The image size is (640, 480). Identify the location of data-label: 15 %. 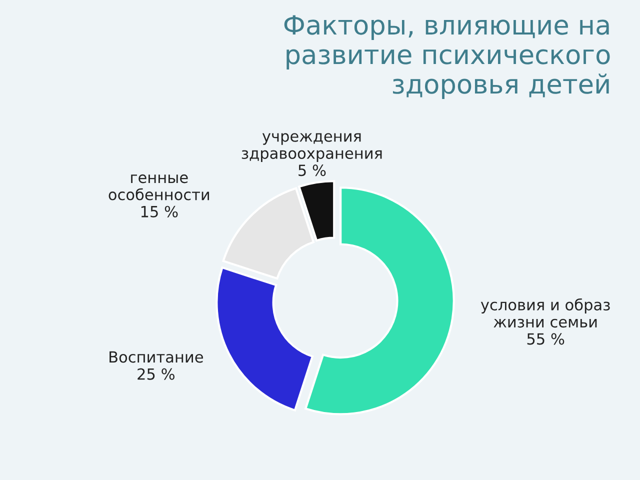
(159, 212).